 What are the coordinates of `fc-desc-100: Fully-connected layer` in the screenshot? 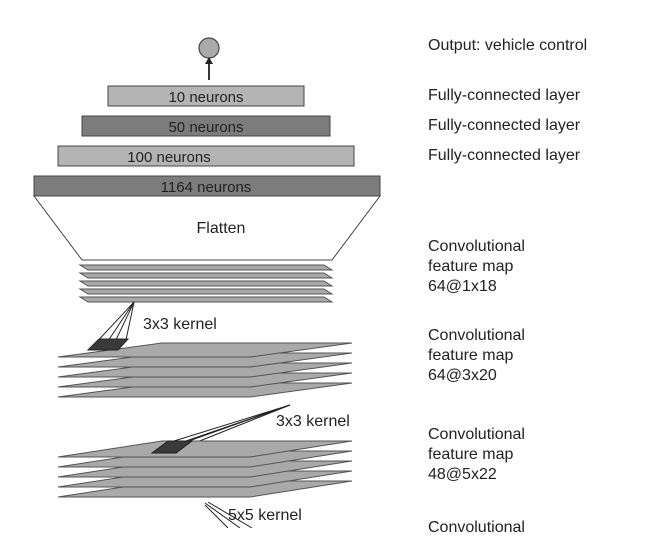 It's located at (504, 155).